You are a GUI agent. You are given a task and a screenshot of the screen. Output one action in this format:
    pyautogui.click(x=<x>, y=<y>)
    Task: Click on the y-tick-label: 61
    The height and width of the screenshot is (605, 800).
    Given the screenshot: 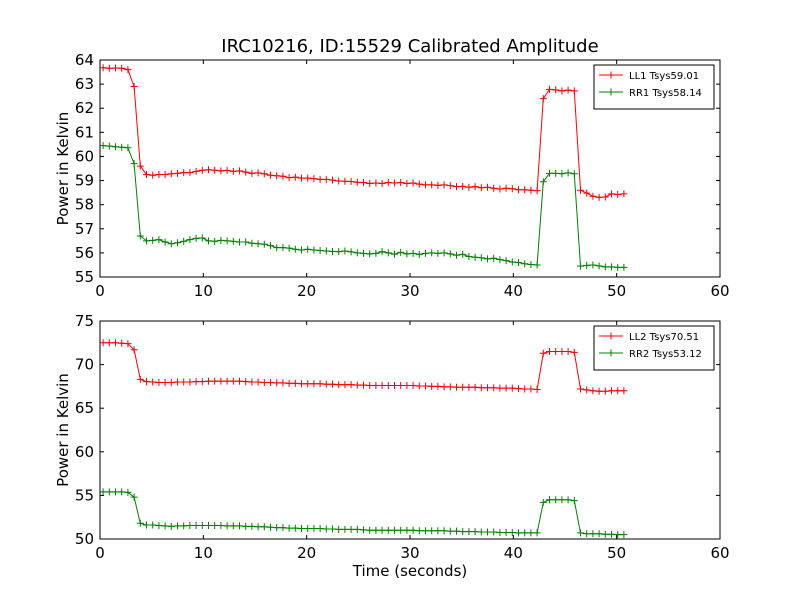 What is the action you would take?
    pyautogui.click(x=84, y=132)
    